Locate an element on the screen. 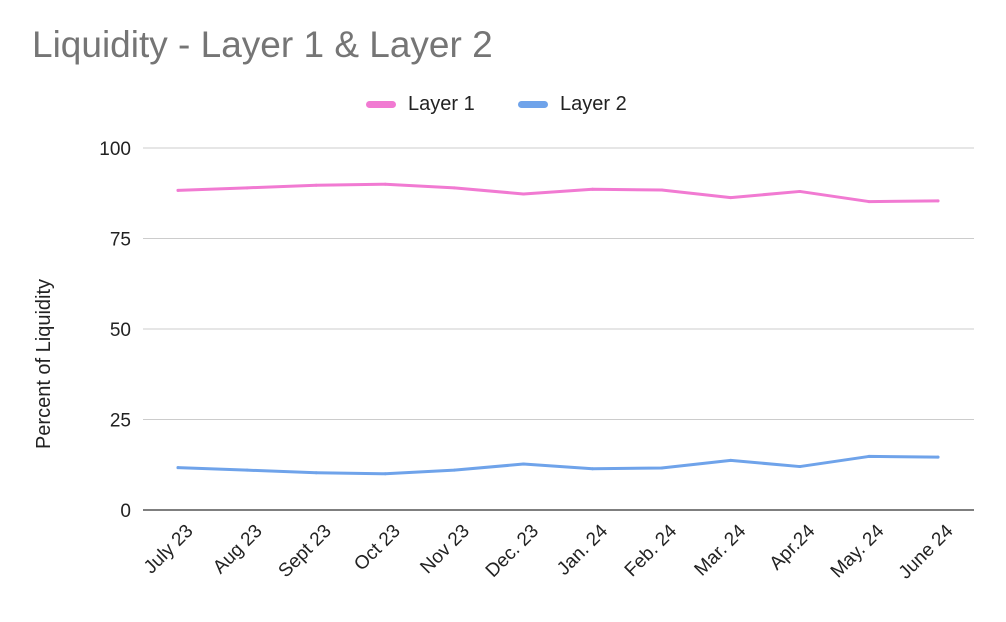 This screenshot has height=622, width=1006. x-tick-label: Aug 23 is located at coordinates (237, 549).